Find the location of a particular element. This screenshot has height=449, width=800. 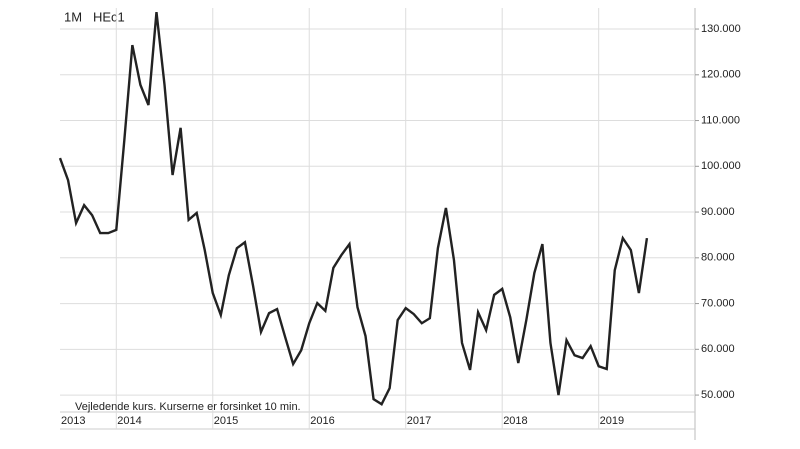

y-tick-label: 110.000 is located at coordinates (720, 120).